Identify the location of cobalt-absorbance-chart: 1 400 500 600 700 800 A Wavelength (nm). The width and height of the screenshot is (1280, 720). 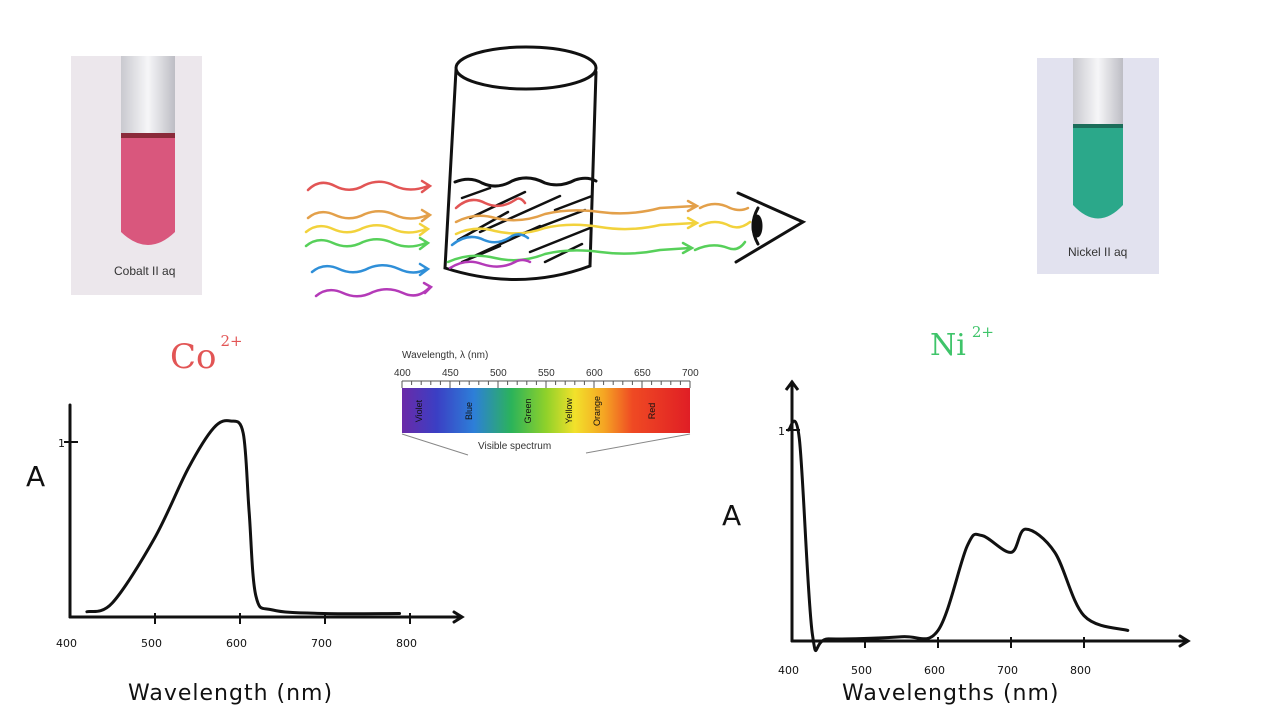
(245, 554).